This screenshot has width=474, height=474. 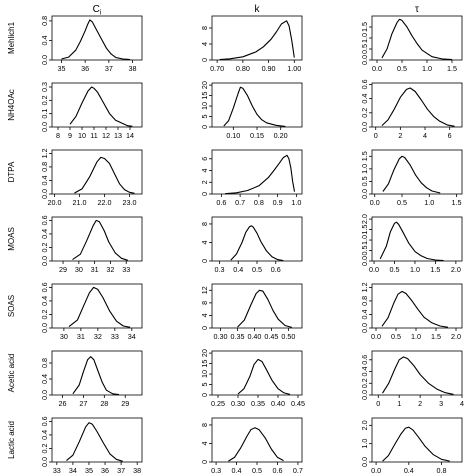 What do you see at coordinates (278, 403) in the screenshot?
I see `x-tick-label: 0.40` at bounding box center [278, 403].